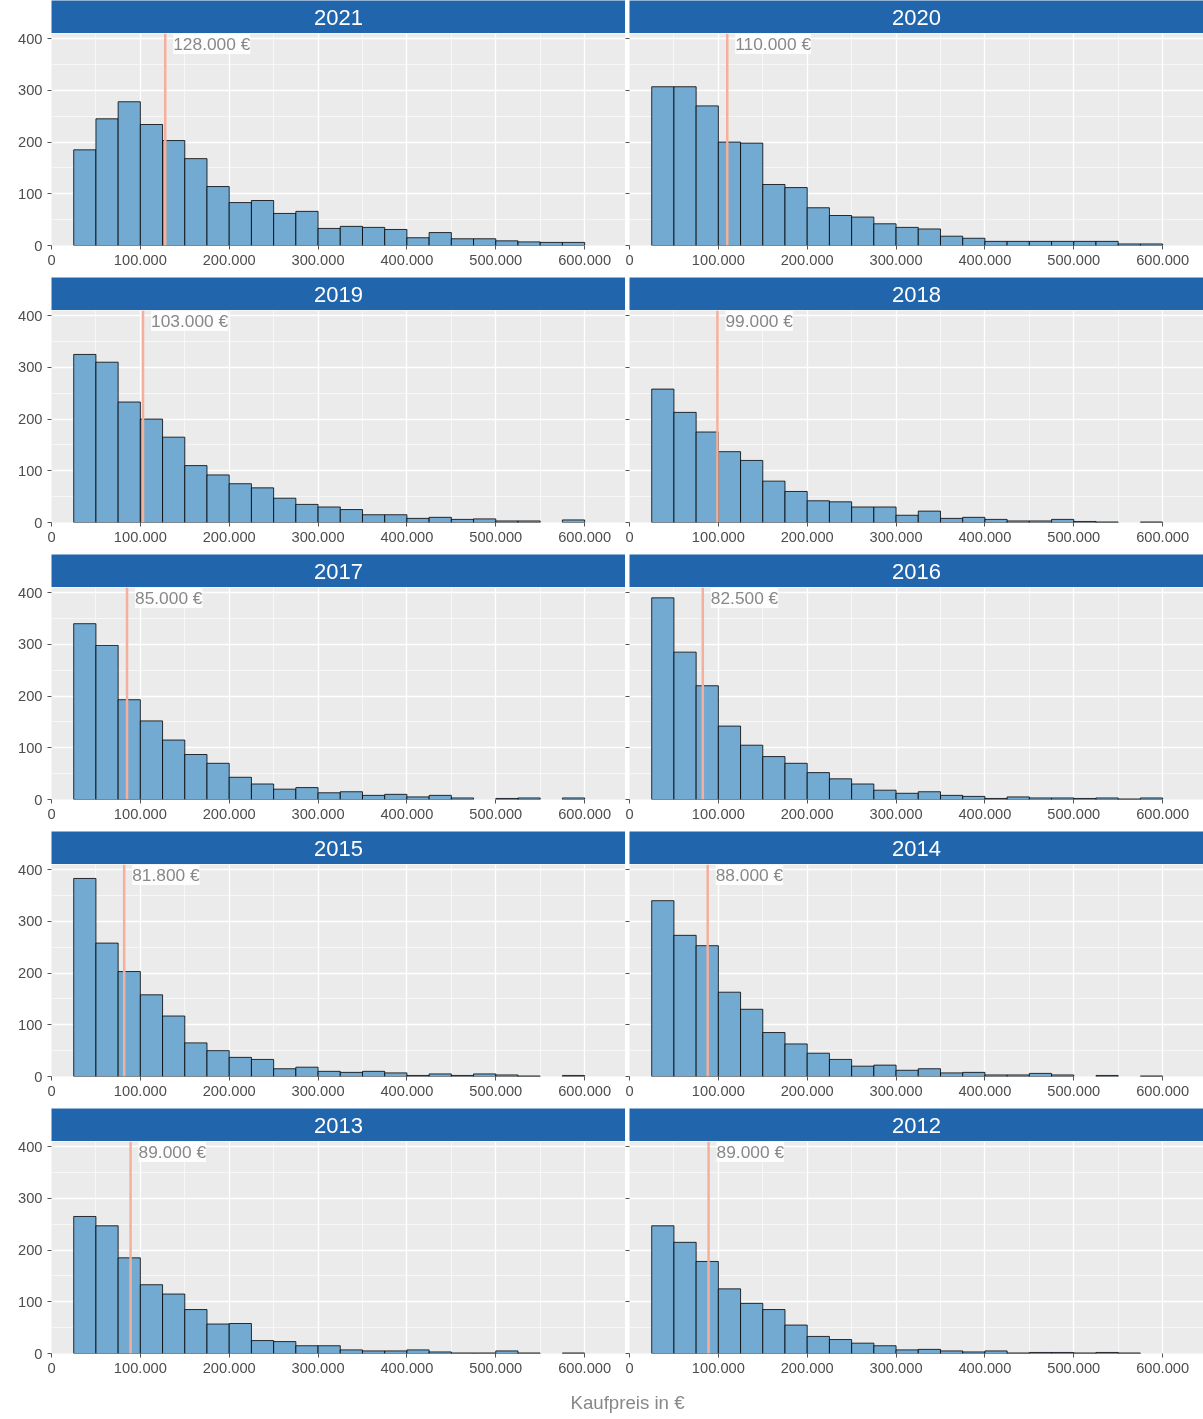  Describe the element at coordinates (338, 848) in the screenshot. I see `chart-title: 2015` at that location.